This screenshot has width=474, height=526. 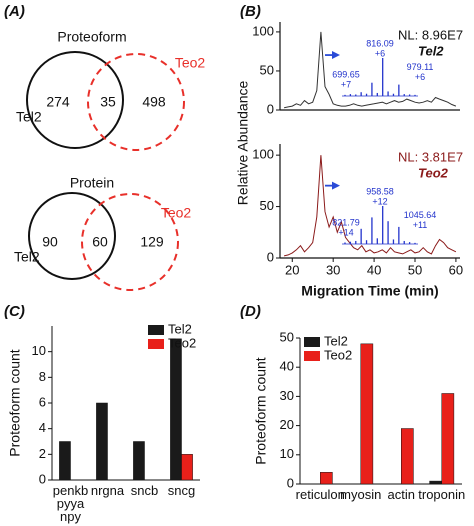 I want to click on panel-label: (D), so click(x=250, y=311).